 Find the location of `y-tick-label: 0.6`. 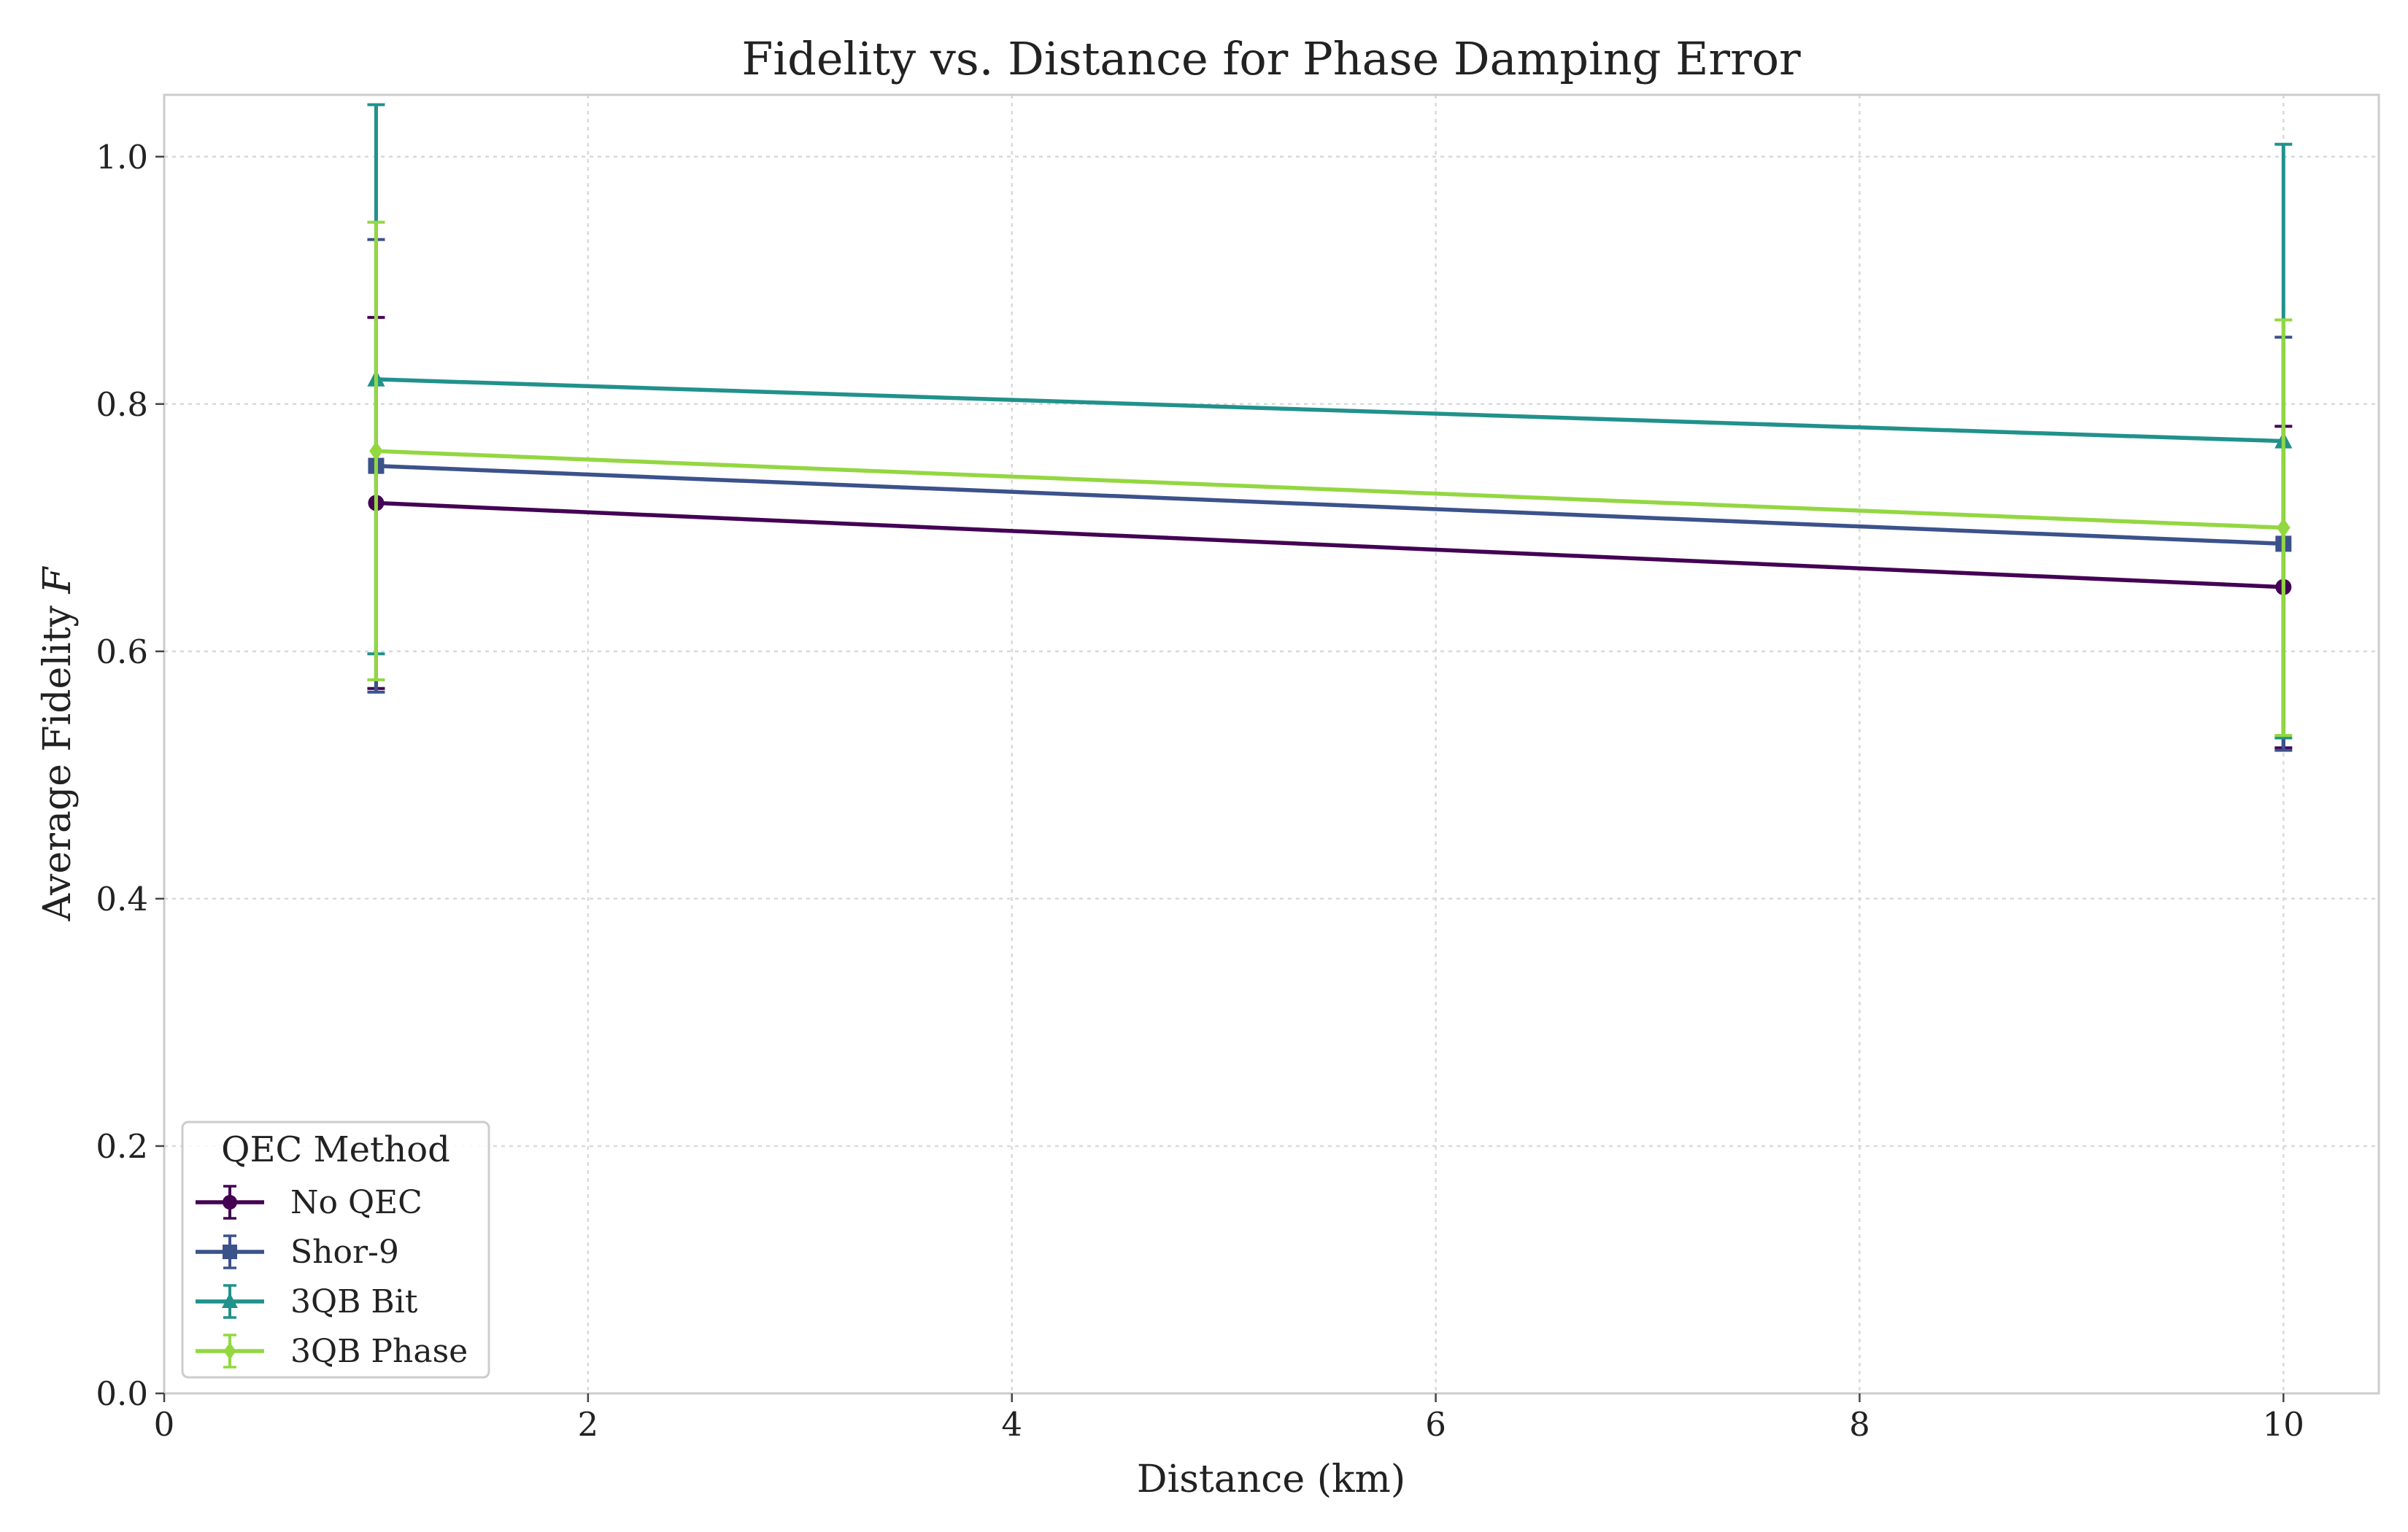

y-tick-label: 0.6 is located at coordinates (122, 651).